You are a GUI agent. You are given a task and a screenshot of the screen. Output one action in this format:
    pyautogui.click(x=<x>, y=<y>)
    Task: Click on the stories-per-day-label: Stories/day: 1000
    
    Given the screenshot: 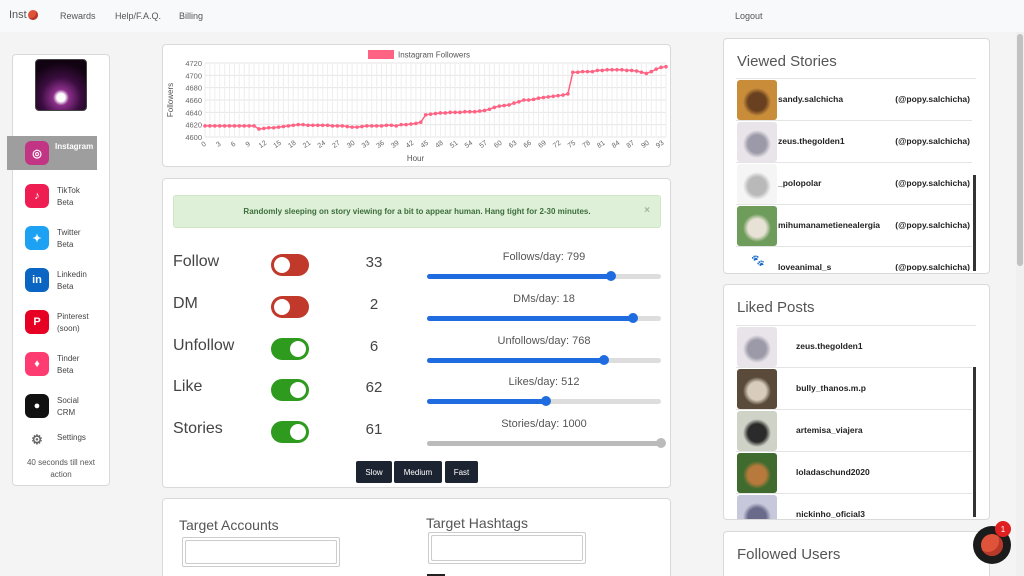 What is the action you would take?
    pyautogui.click(x=544, y=424)
    